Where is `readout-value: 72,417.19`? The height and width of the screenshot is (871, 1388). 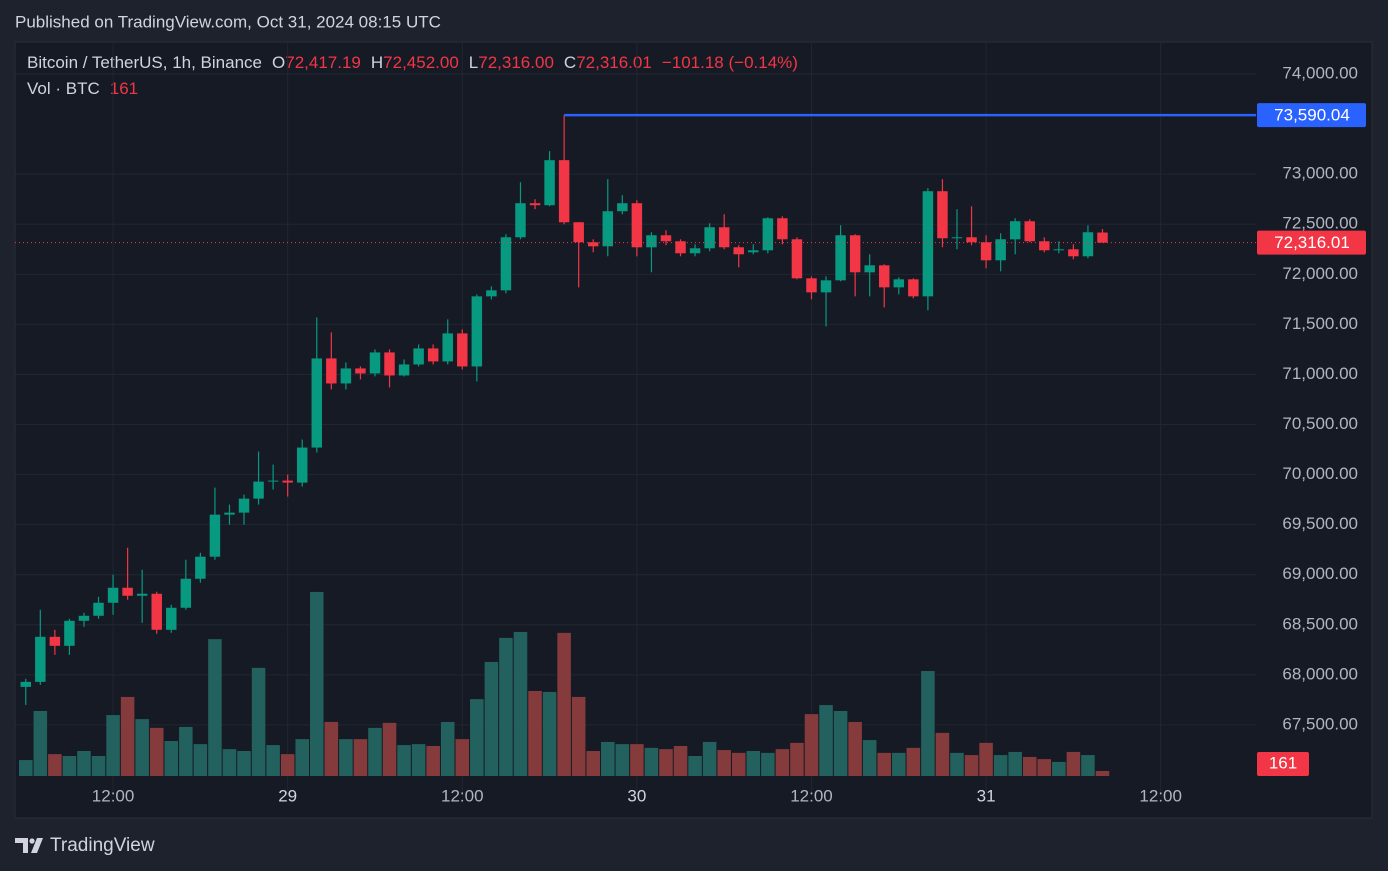 readout-value: 72,417.19 is located at coordinates (323, 62).